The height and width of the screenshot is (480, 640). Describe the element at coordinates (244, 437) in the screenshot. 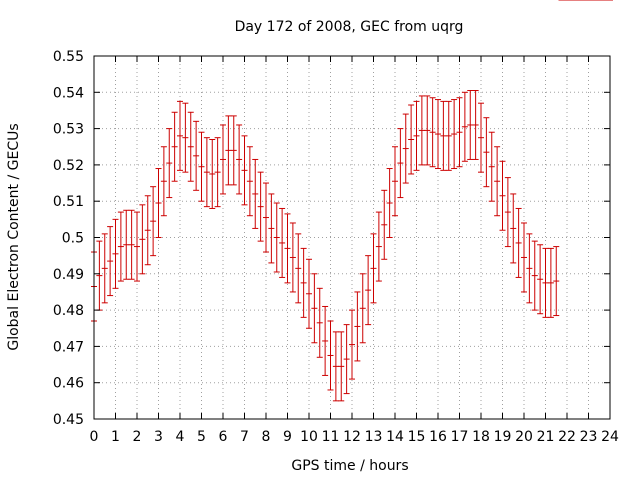

I see `x-tick-label: 7` at that location.